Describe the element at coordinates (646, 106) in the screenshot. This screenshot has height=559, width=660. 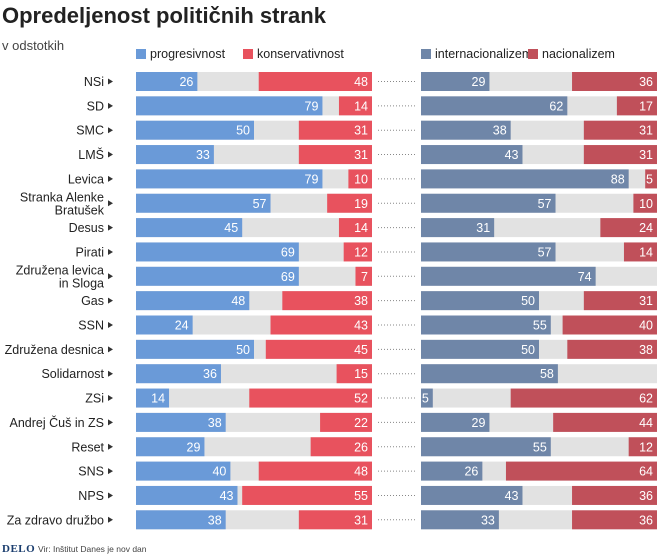
I see `data-label-nacionalizem: 17` at that location.